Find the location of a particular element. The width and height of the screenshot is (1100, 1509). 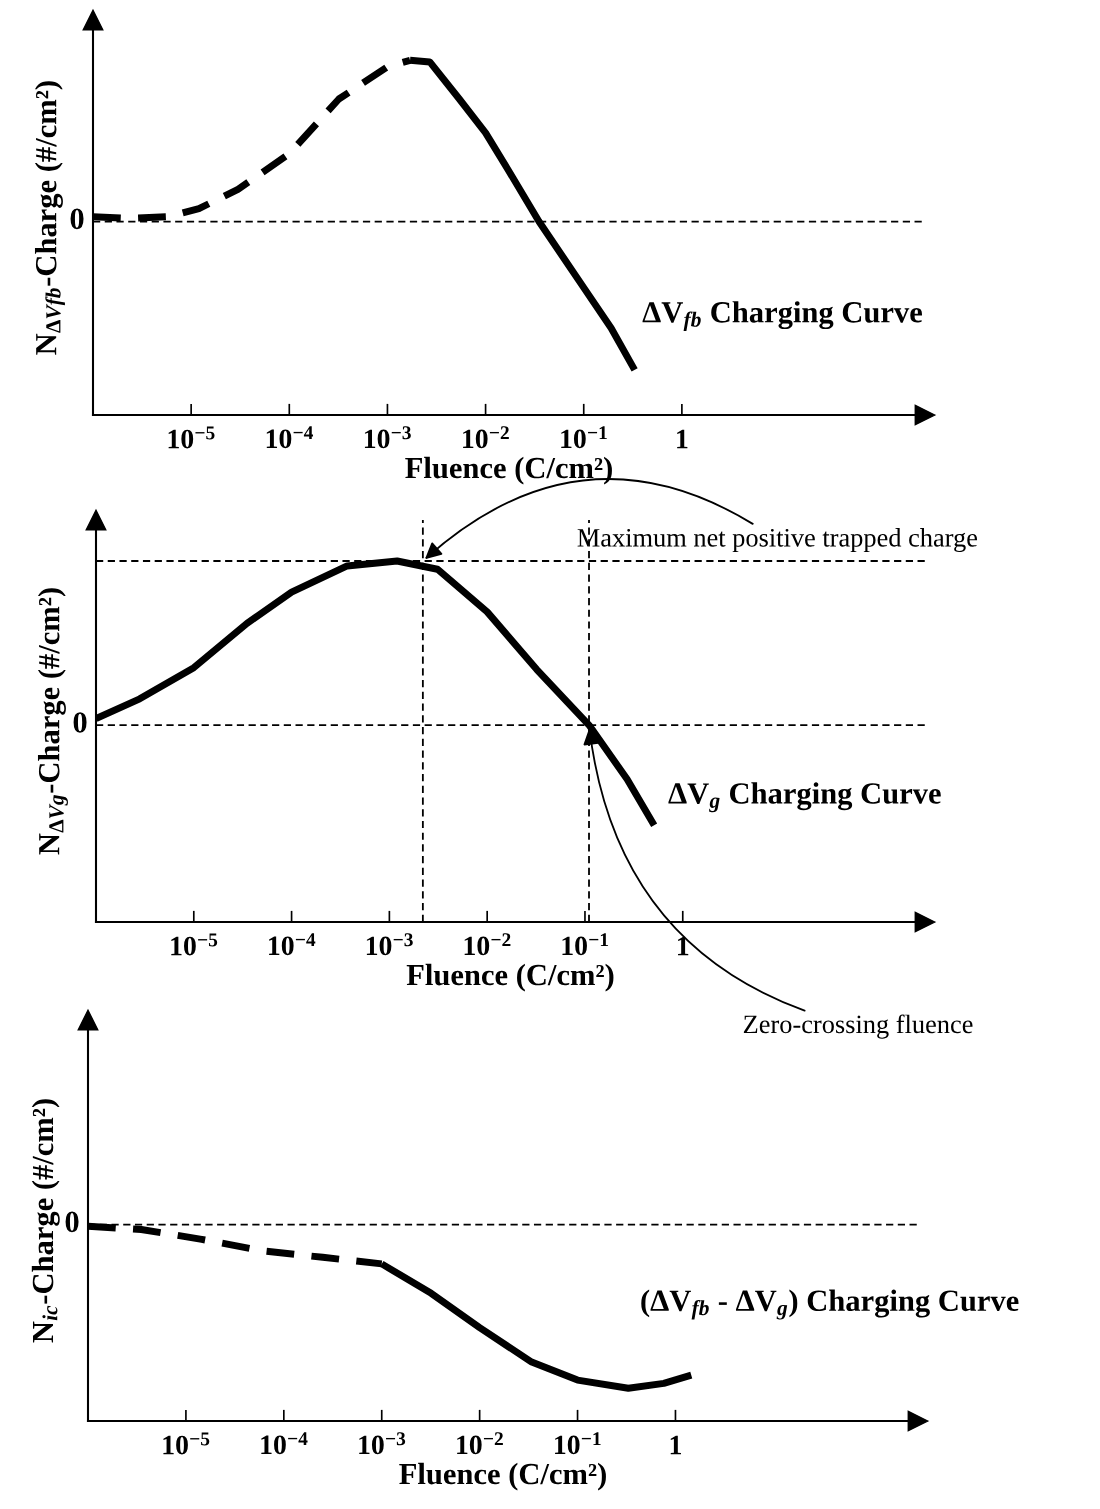

annotation: Maximum net positive trapped charge is located at coordinates (777, 540).